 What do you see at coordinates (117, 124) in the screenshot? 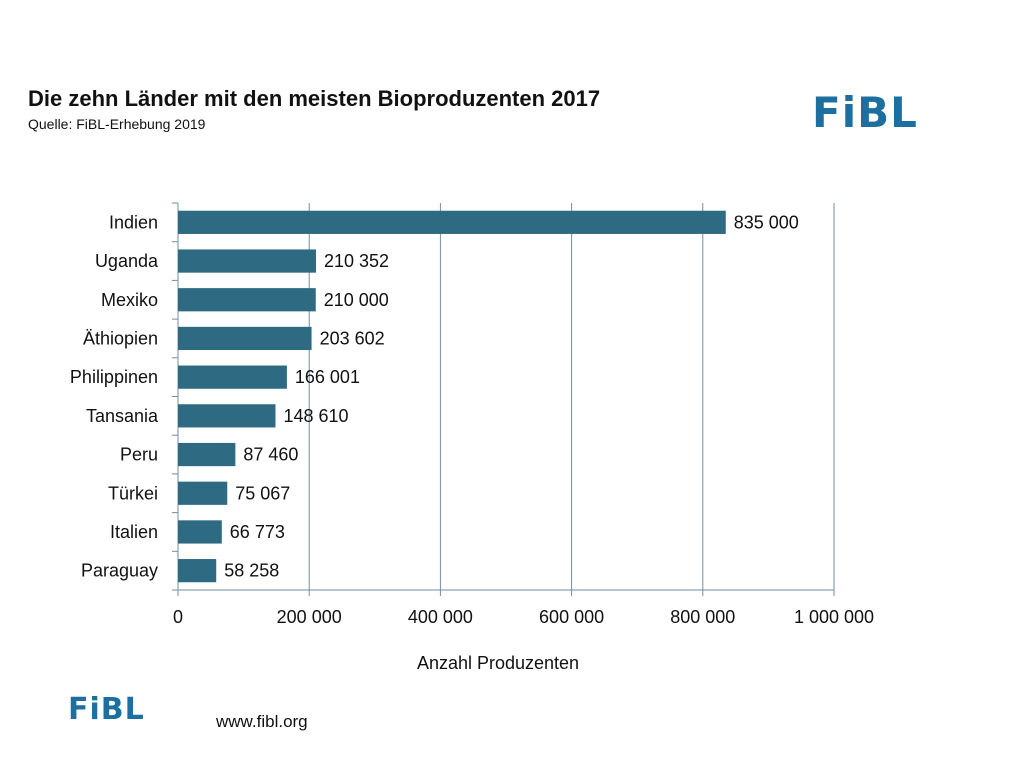
I see `chart-subtitle: Quelle: FiBL-Erhebung 2019` at bounding box center [117, 124].